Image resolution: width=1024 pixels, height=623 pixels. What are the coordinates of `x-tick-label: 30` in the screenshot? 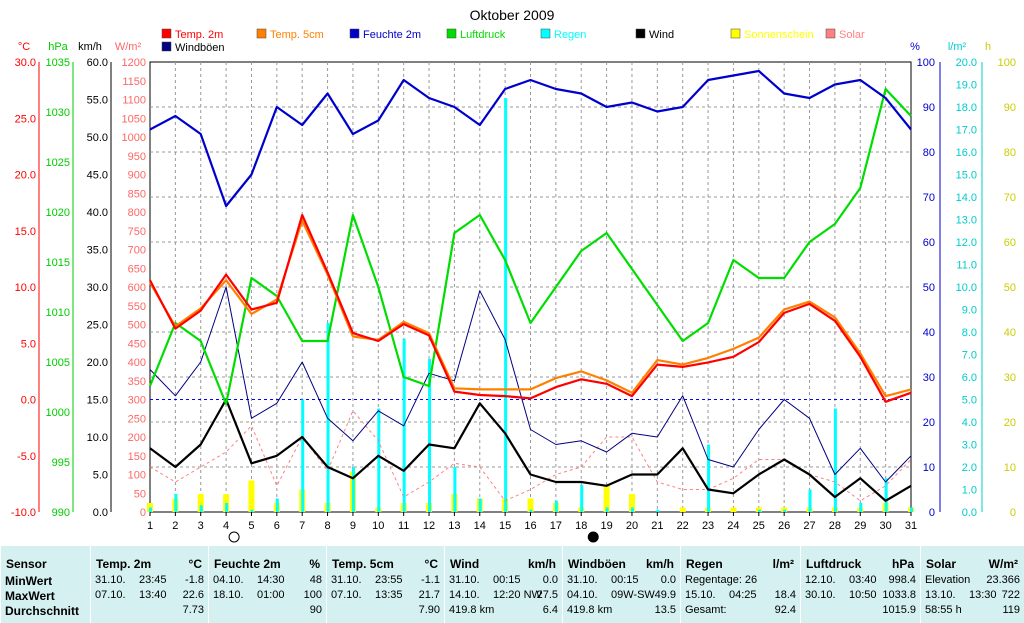 It's located at (886, 526).